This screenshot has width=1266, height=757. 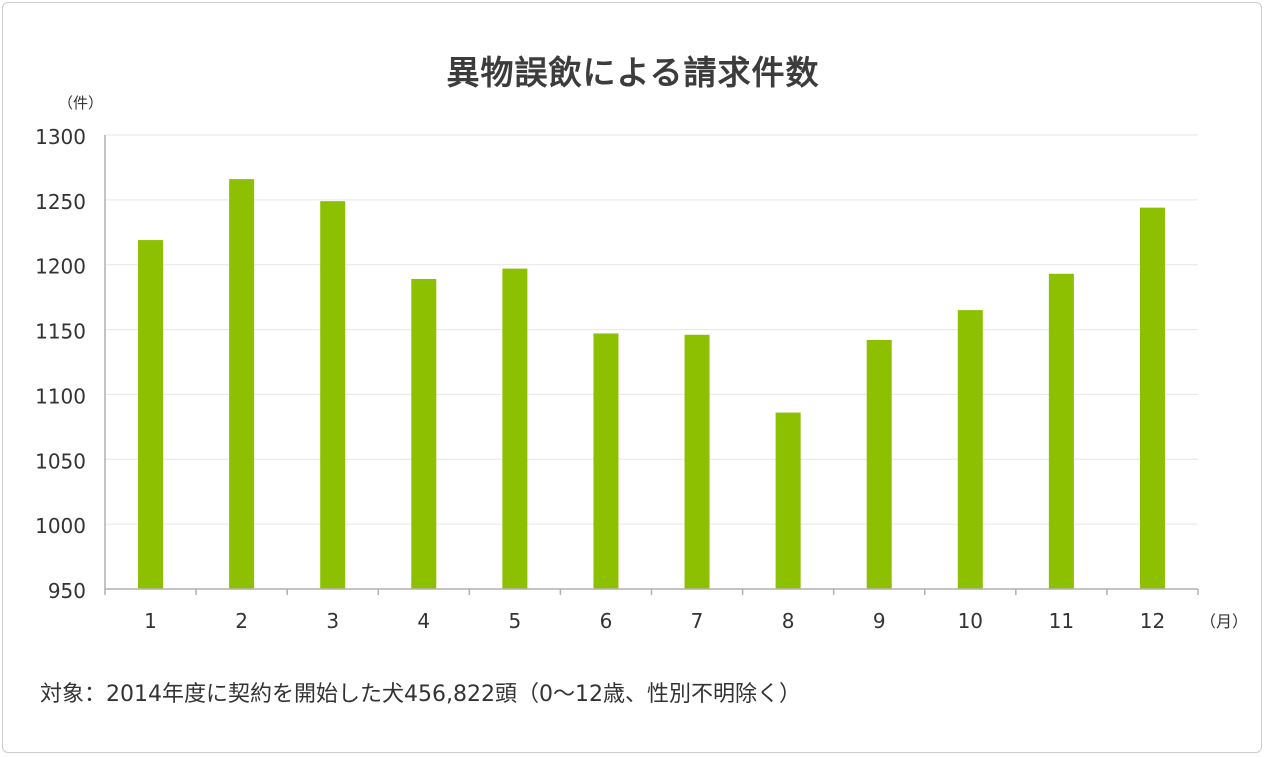 What do you see at coordinates (332, 621) in the screenshot?
I see `x-tick-label: 3` at bounding box center [332, 621].